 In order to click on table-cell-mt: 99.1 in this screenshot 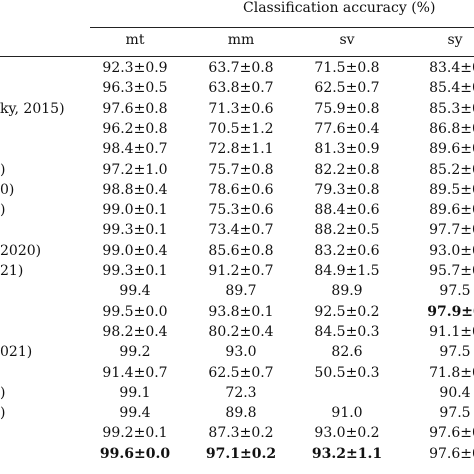, I will do `click(135, 392)`.